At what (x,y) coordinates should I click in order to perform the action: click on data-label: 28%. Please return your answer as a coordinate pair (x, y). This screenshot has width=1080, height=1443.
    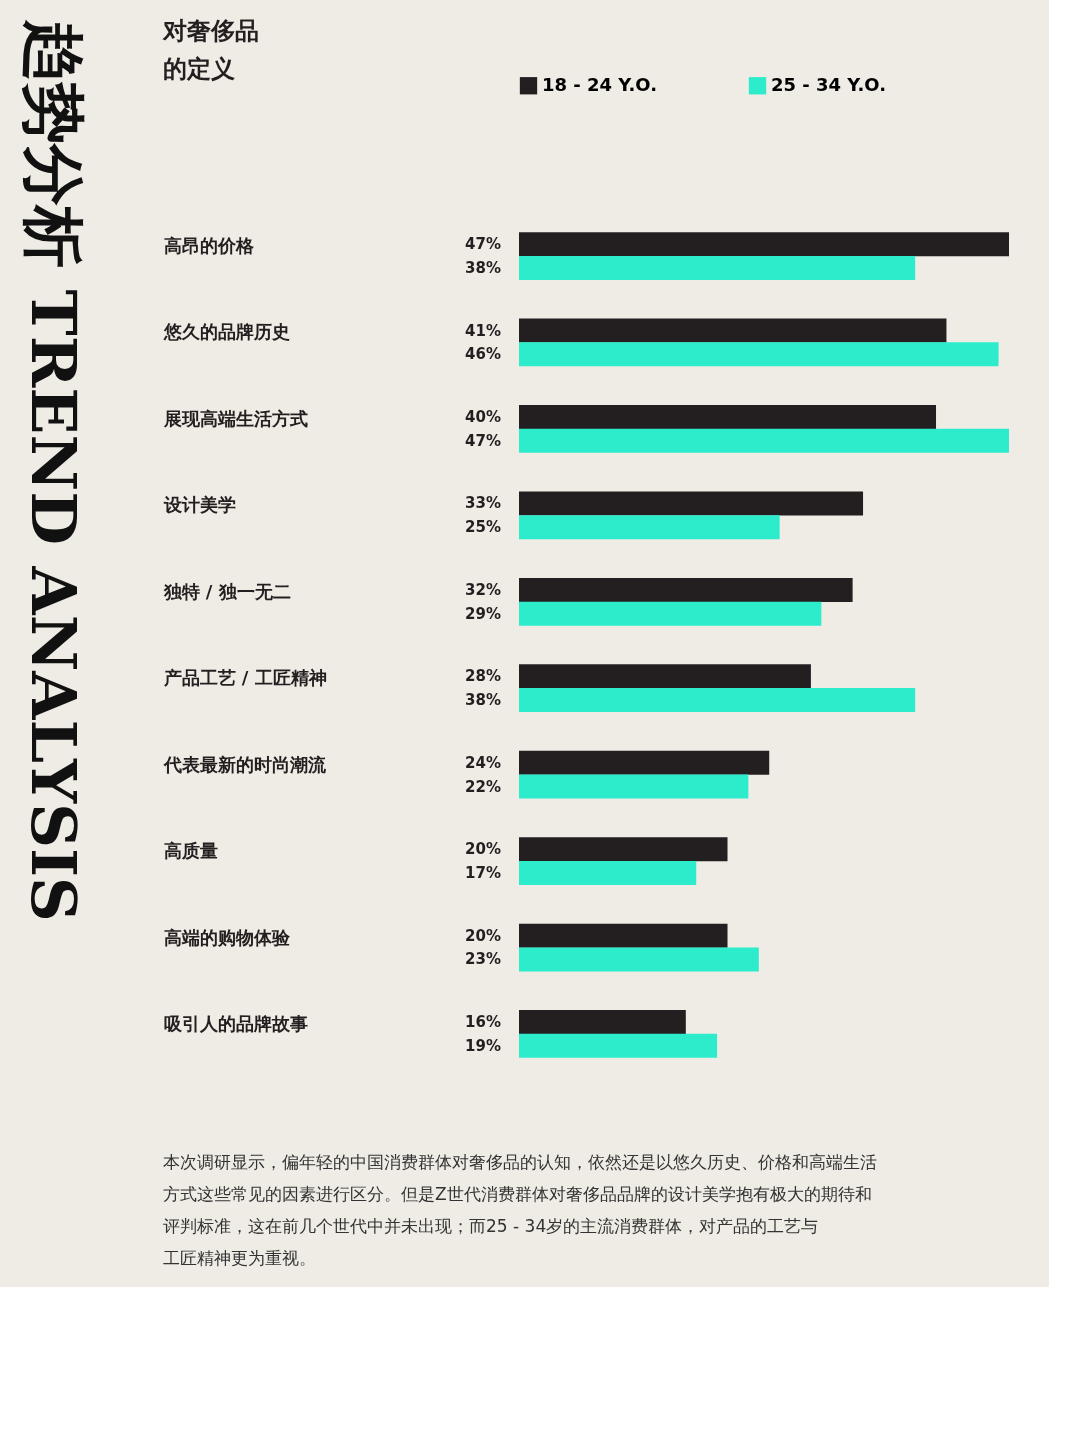
    Looking at the image, I should click on (483, 676).